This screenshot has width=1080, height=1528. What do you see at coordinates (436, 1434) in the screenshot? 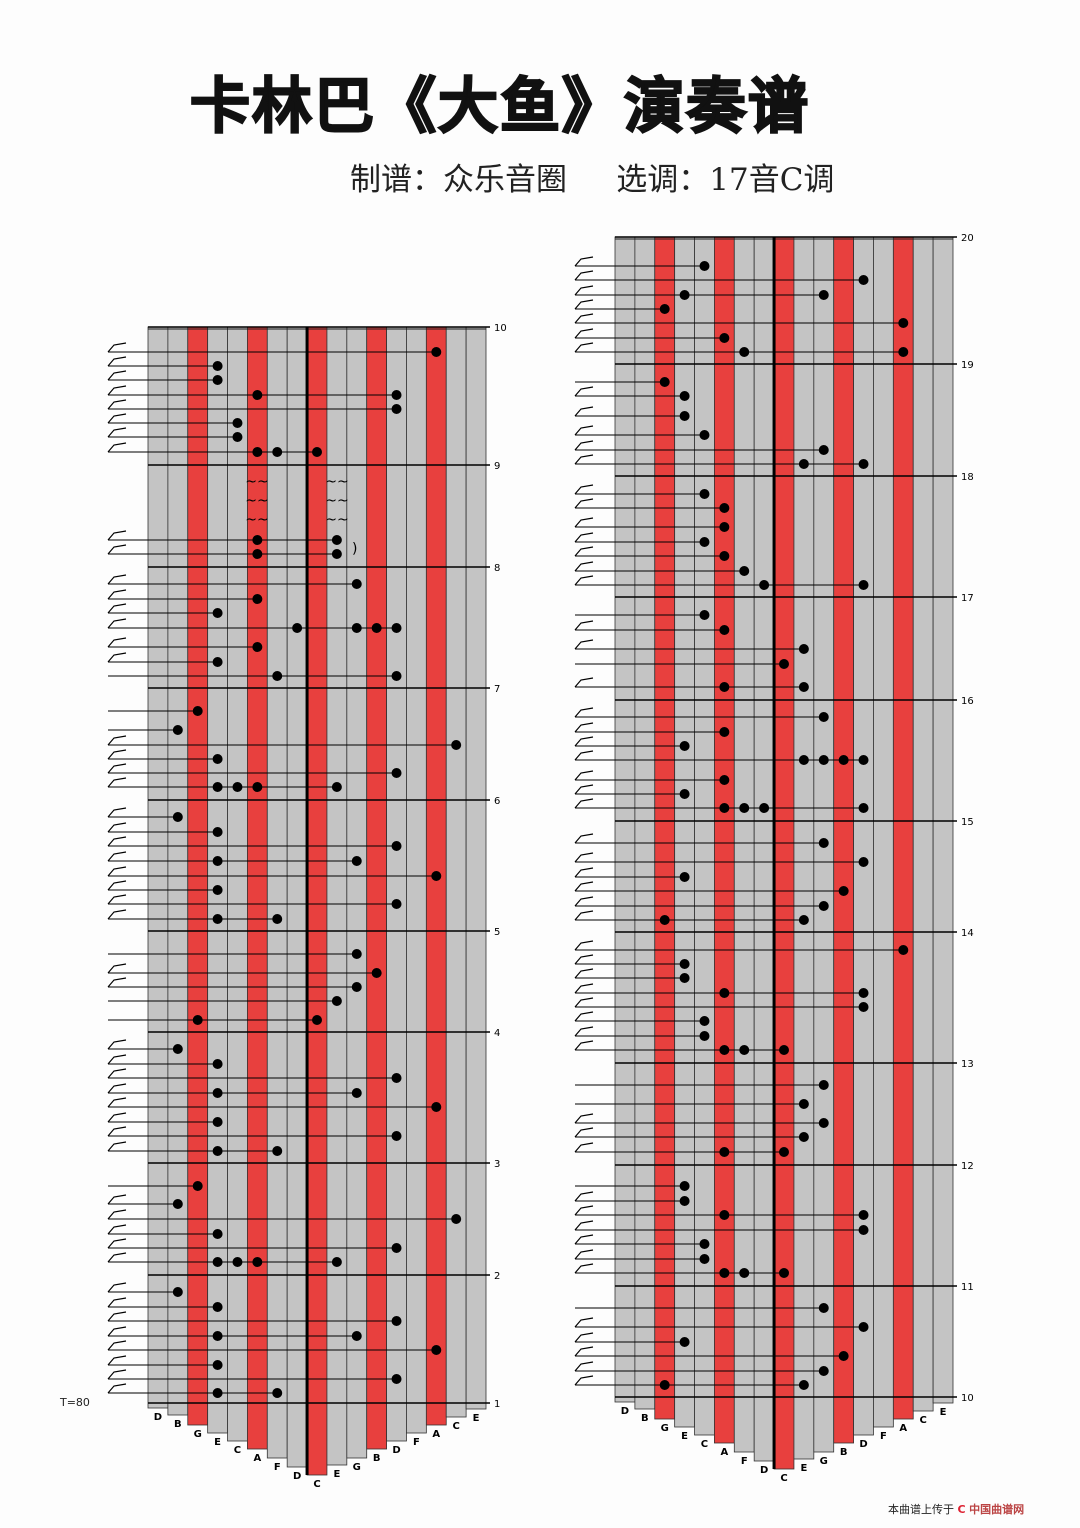
I see `tine-label: A` at bounding box center [436, 1434].